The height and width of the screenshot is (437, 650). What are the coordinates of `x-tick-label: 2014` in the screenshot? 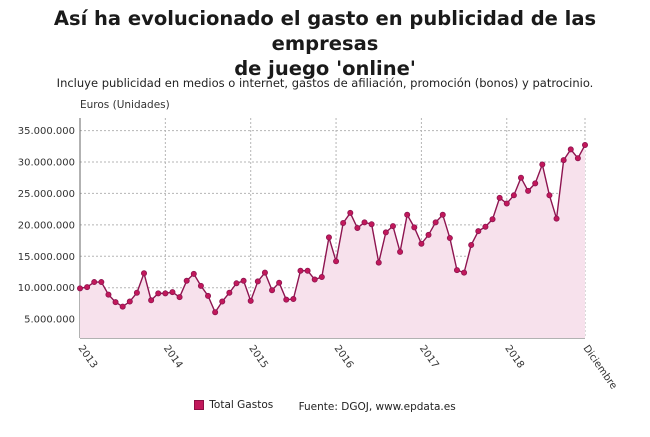 It's located at (173, 356).